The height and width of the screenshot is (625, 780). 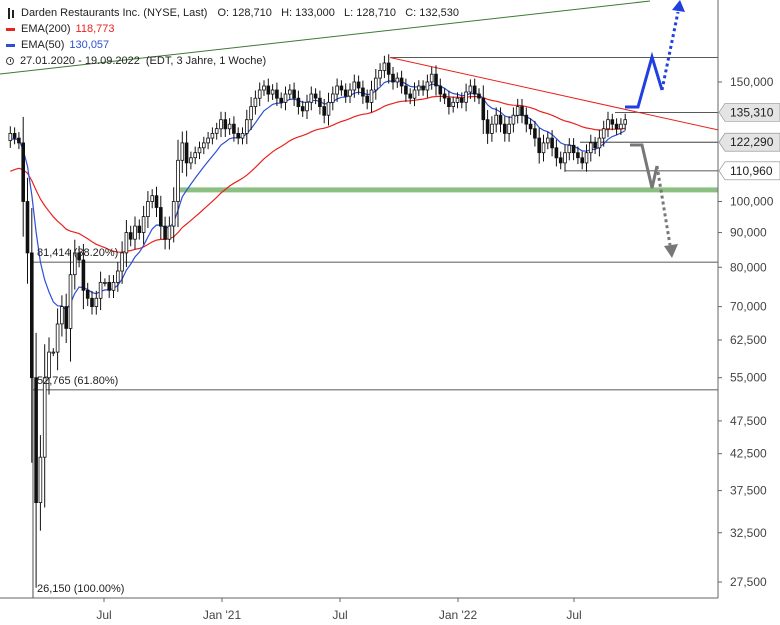 What do you see at coordinates (95, 29) in the screenshot?
I see `ema200-value: 118,773` at bounding box center [95, 29].